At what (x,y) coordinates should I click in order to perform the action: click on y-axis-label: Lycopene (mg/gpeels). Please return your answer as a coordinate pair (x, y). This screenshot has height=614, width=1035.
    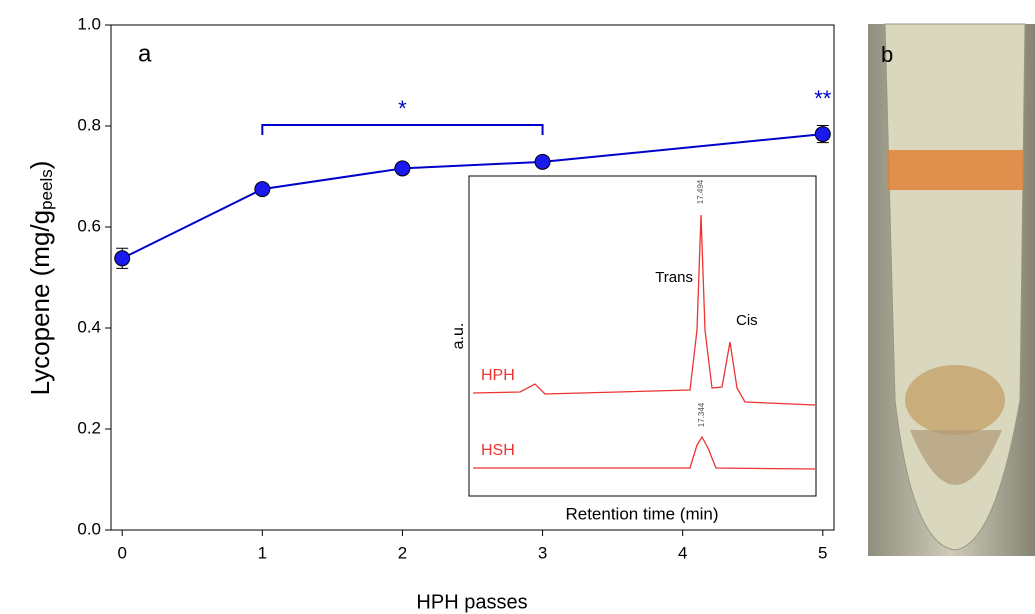
    Looking at the image, I should click on (41, 278).